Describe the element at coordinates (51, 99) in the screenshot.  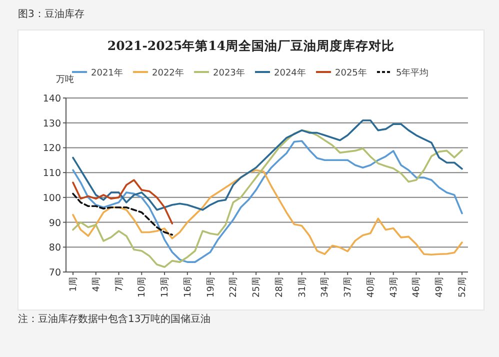
I see `y-tick-label: 140` at that location.